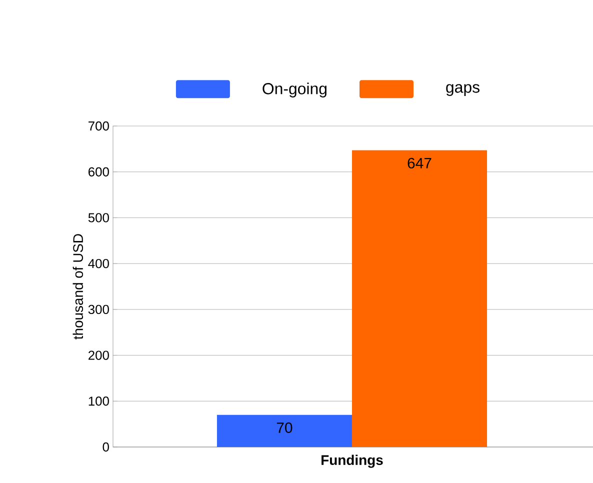 The image size is (593, 483). Describe the element at coordinates (98, 263) in the screenshot. I see `y-tick-label: 400` at that location.